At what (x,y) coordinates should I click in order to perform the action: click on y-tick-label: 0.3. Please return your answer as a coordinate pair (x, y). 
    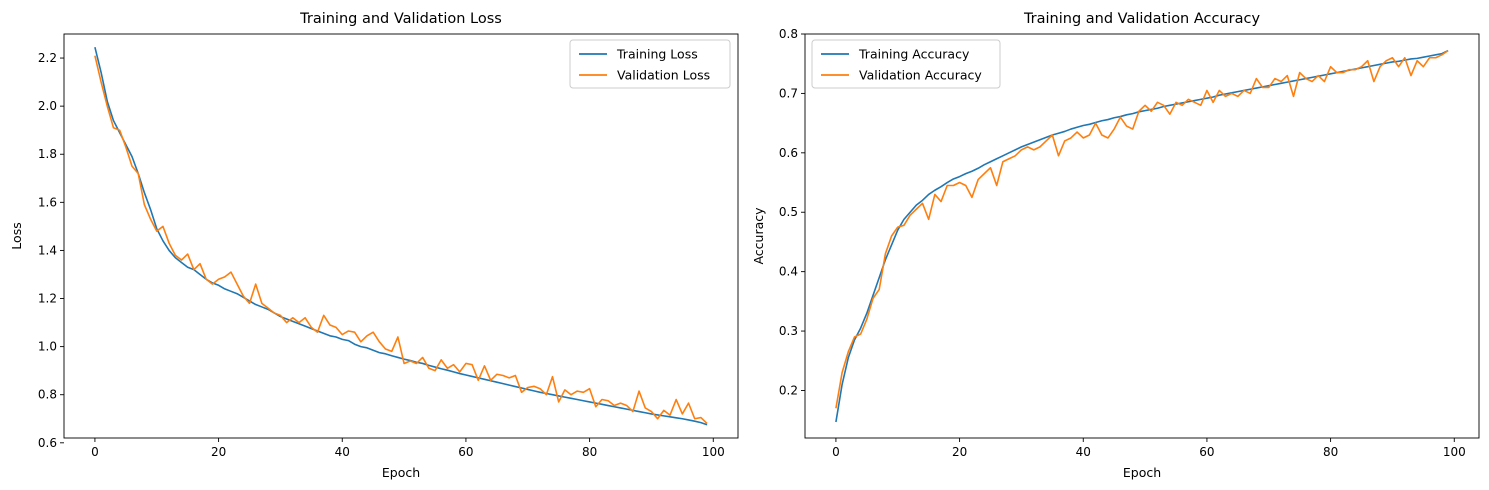
    Looking at the image, I should click on (788, 331).